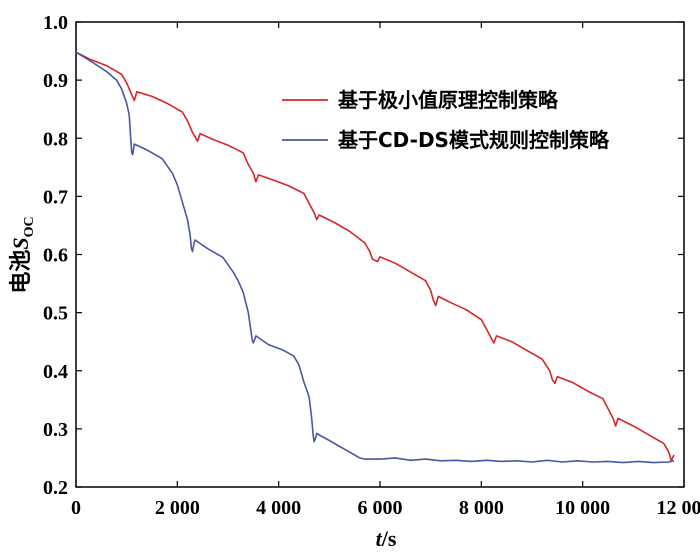 This screenshot has height=558, width=700. I want to click on y-tick-label: 0.3, so click(55, 430).